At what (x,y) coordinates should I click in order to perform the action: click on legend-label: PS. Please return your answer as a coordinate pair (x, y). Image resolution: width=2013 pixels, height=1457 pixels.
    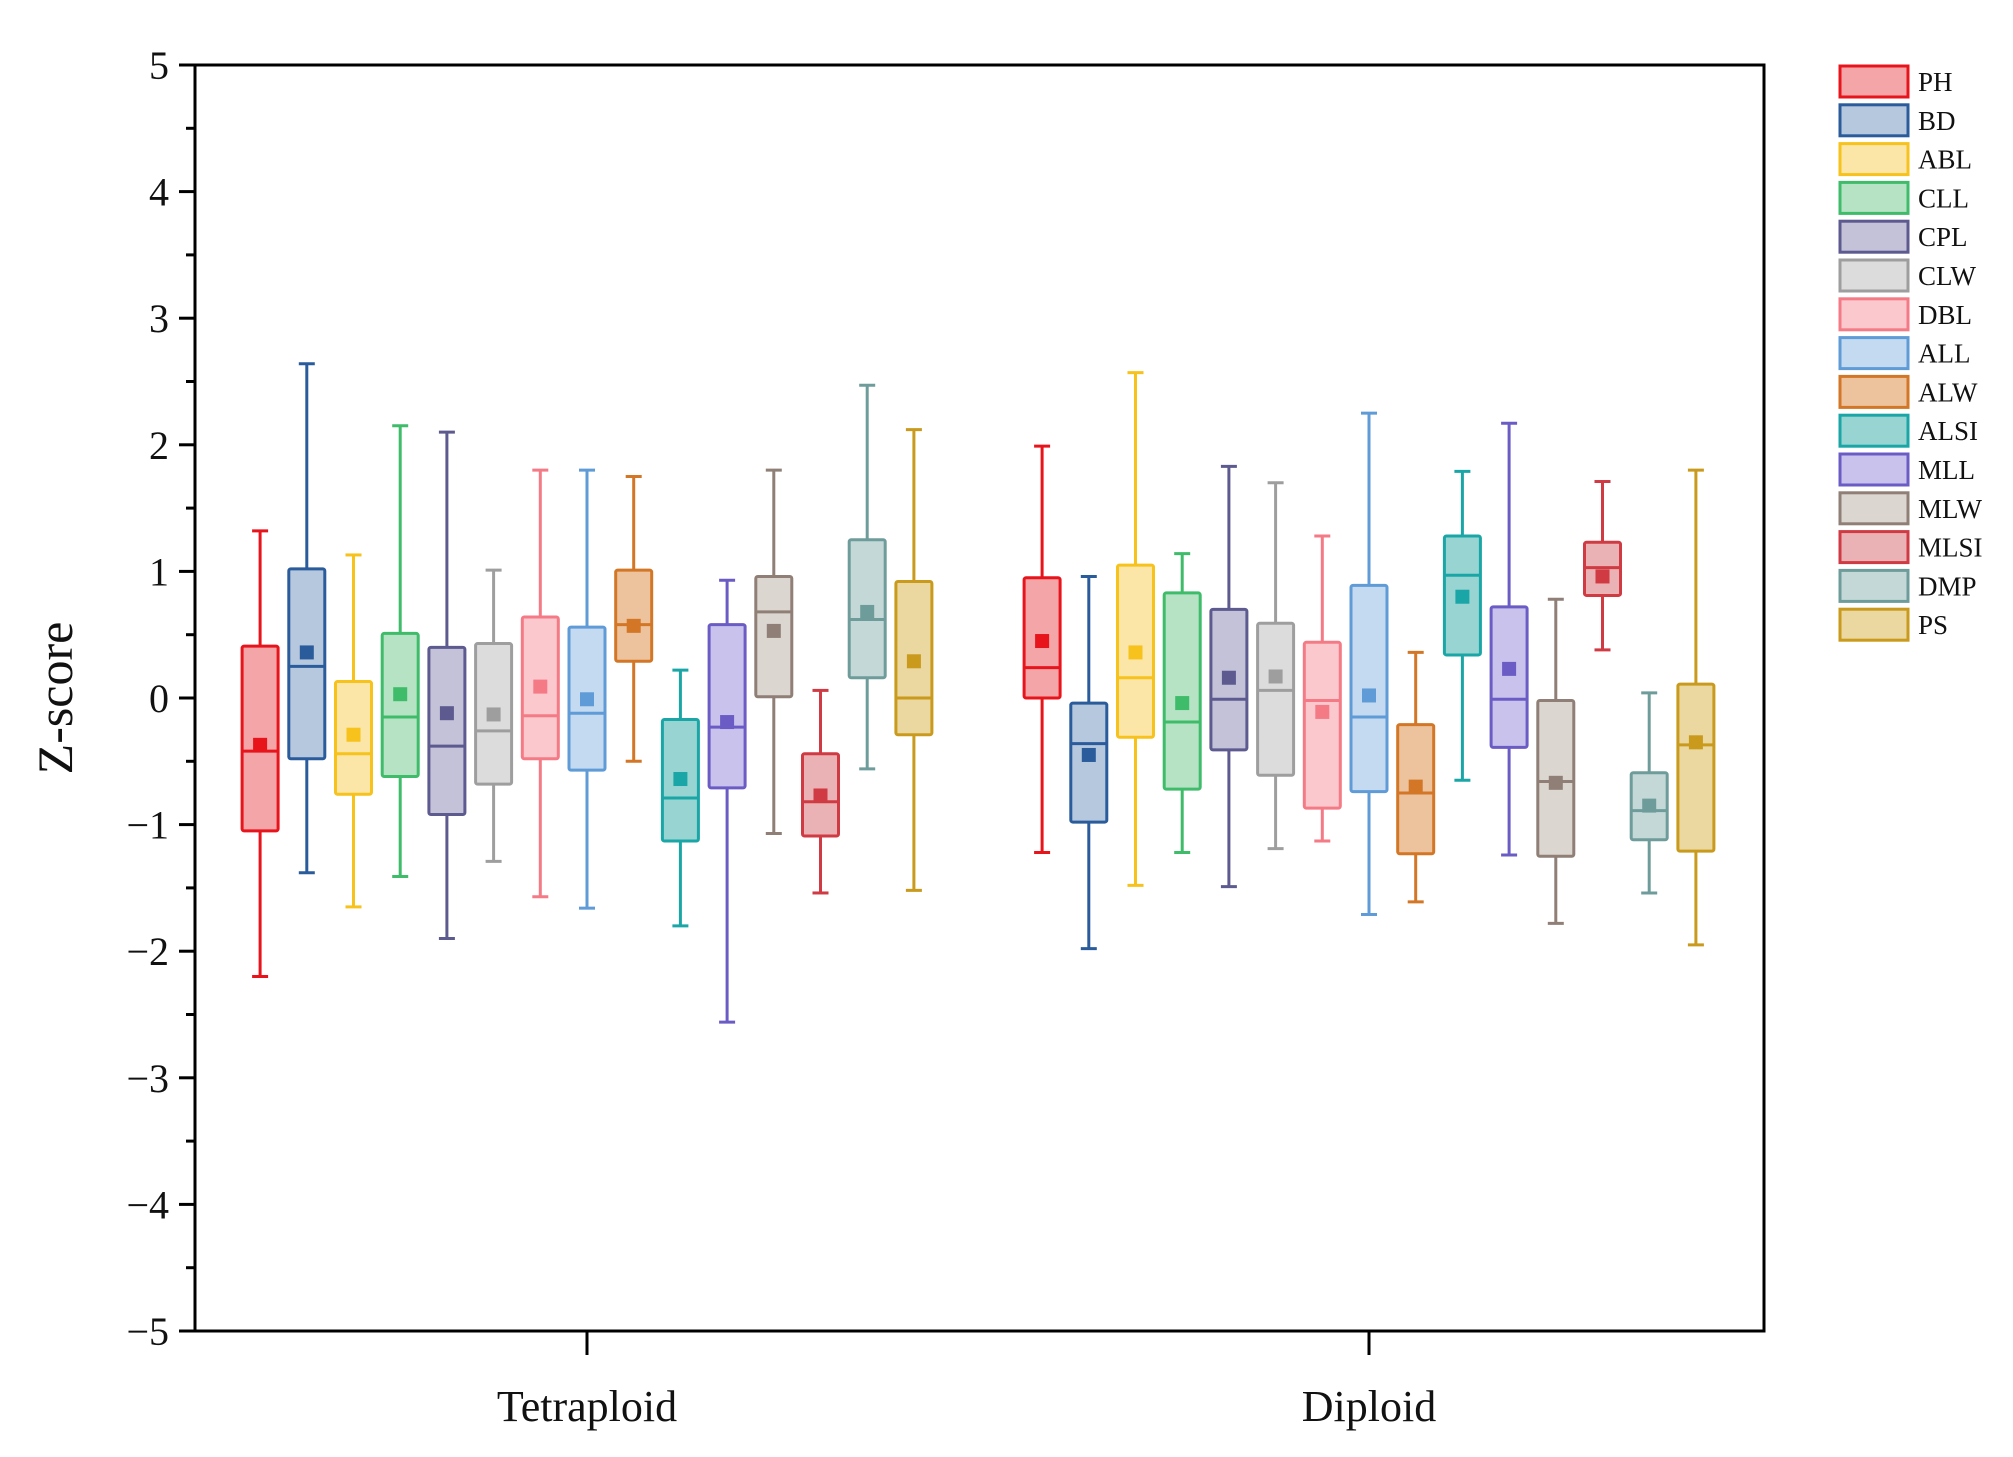
    Looking at the image, I should click on (1933, 625).